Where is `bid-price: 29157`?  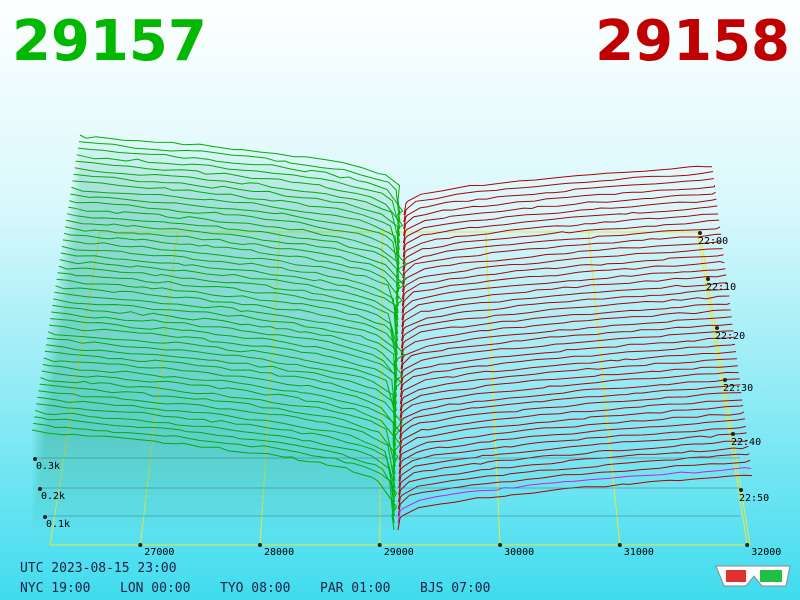
bid-price: 29157 is located at coordinates (109, 41).